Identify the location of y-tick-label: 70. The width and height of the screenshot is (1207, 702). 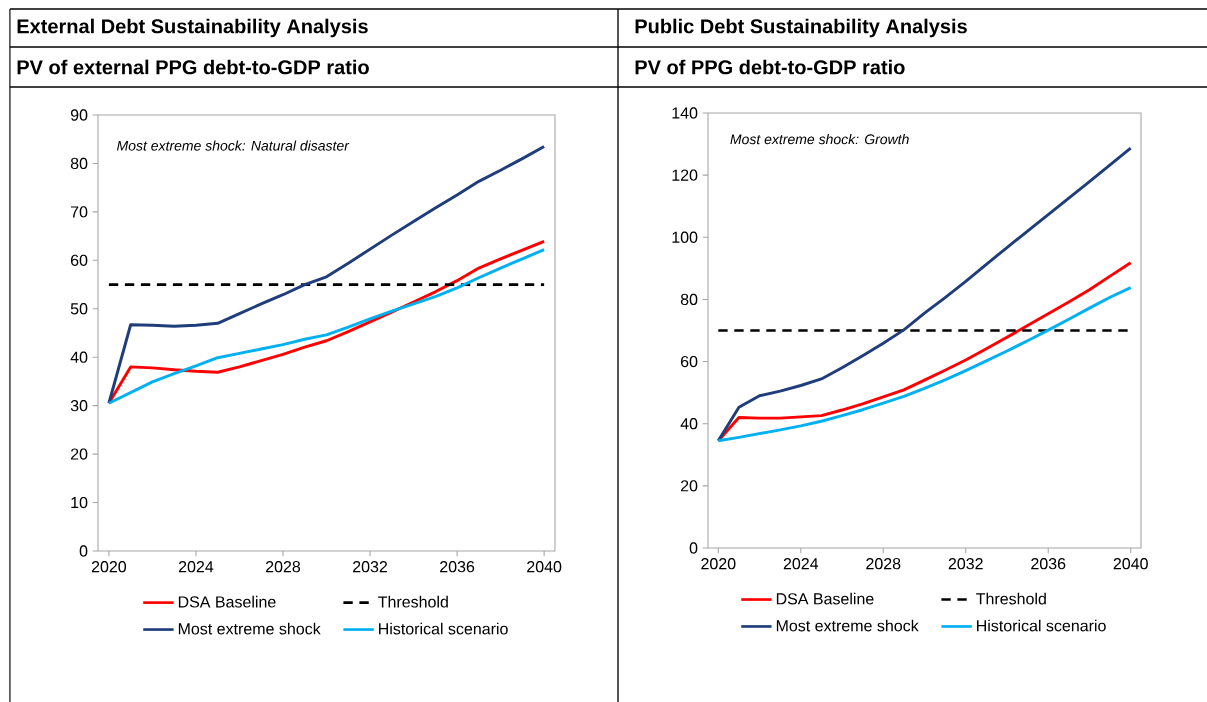
(79, 212).